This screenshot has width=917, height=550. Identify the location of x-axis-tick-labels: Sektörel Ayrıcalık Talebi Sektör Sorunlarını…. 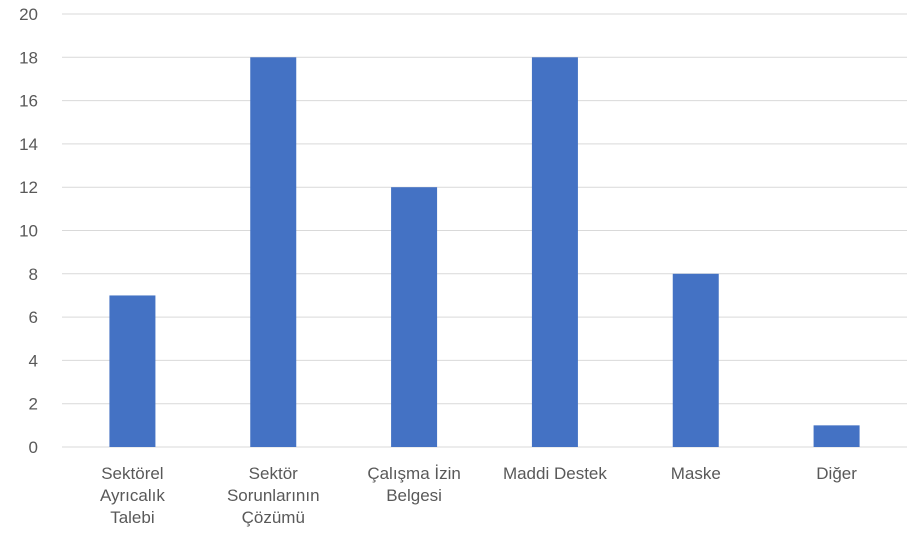
(478, 495).